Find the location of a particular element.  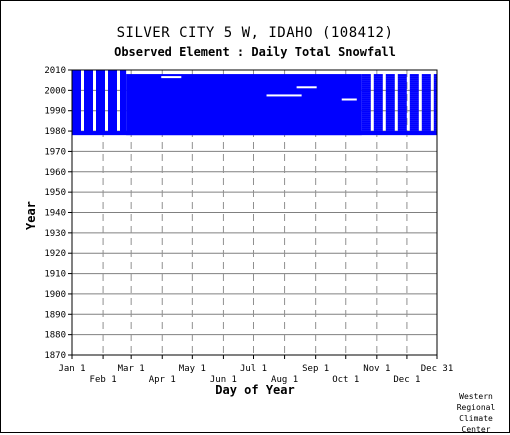

y-tick-label: 1960 is located at coordinates (55, 173).